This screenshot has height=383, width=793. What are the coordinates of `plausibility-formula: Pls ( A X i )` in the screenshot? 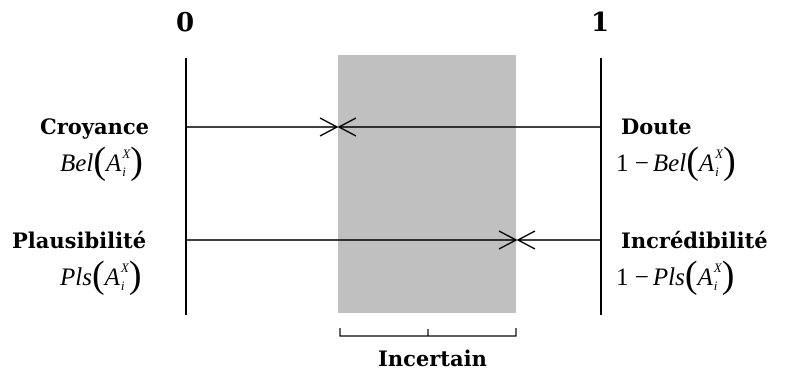 It's located at (101, 275).